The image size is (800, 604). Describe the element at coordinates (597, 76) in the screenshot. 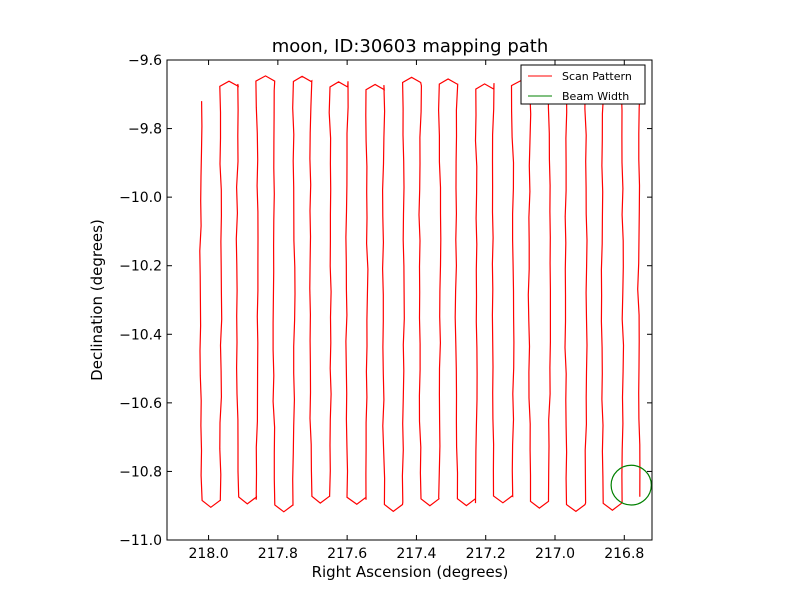

I see `legend-label-scan-pattern: Scan Pattern` at that location.